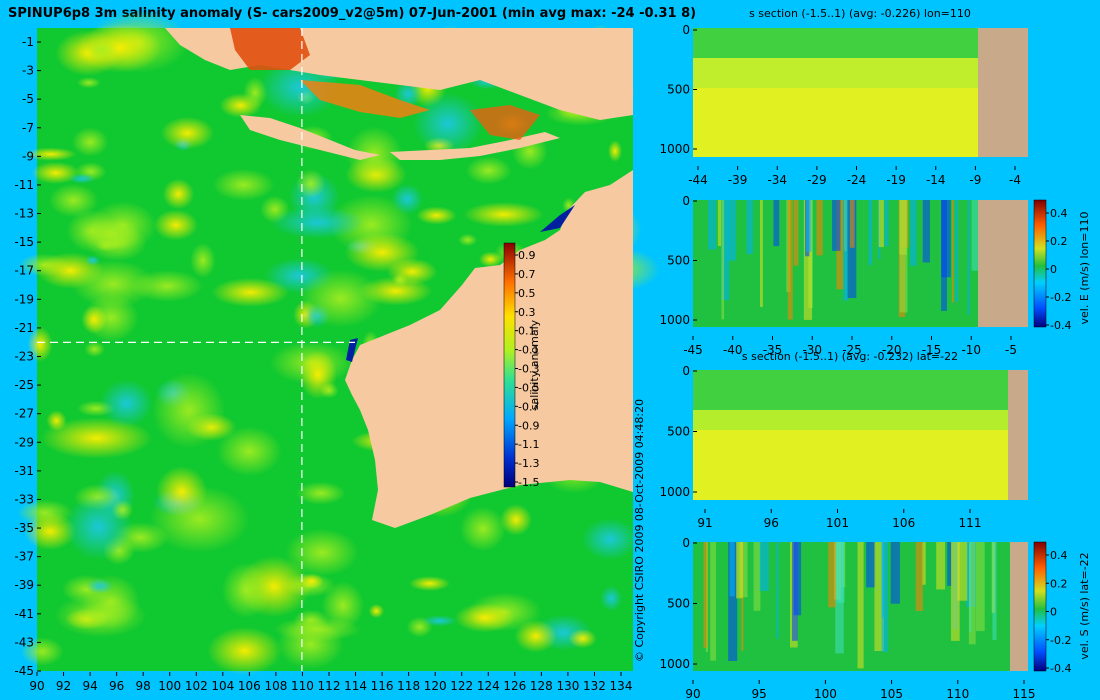  What do you see at coordinates (24, 328) in the screenshot?
I see `y-tick-label: -21` at bounding box center [24, 328].